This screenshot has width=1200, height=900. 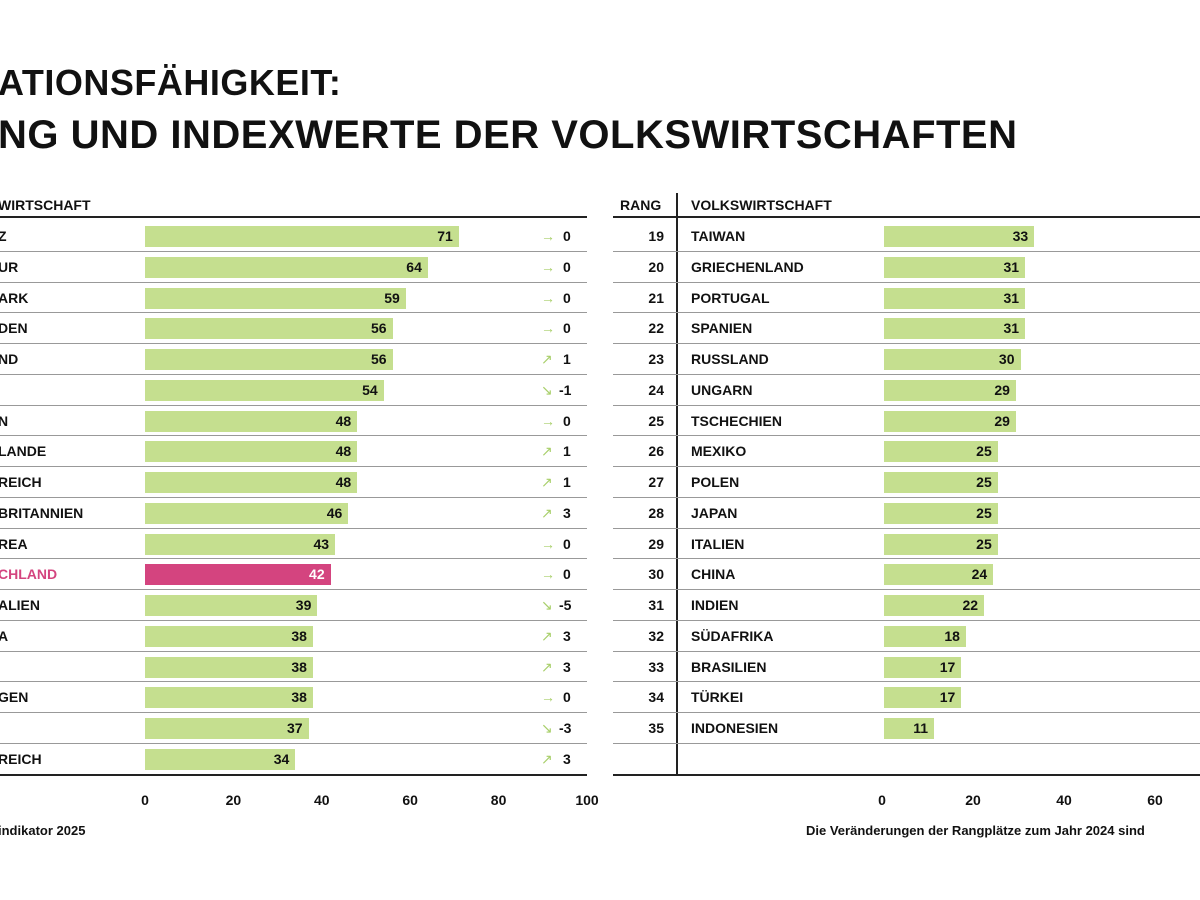 I want to click on economy-name: UNGARN, so click(x=722, y=389).